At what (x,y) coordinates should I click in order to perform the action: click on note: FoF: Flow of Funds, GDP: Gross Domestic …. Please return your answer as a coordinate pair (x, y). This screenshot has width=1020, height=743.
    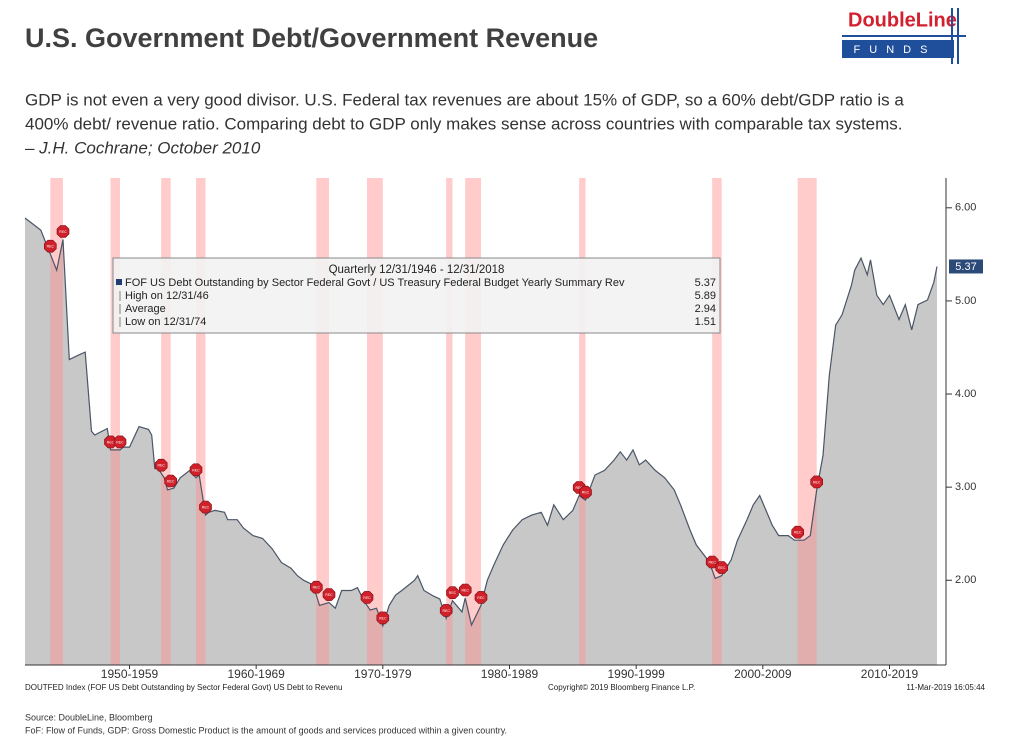
    Looking at the image, I should click on (266, 730).